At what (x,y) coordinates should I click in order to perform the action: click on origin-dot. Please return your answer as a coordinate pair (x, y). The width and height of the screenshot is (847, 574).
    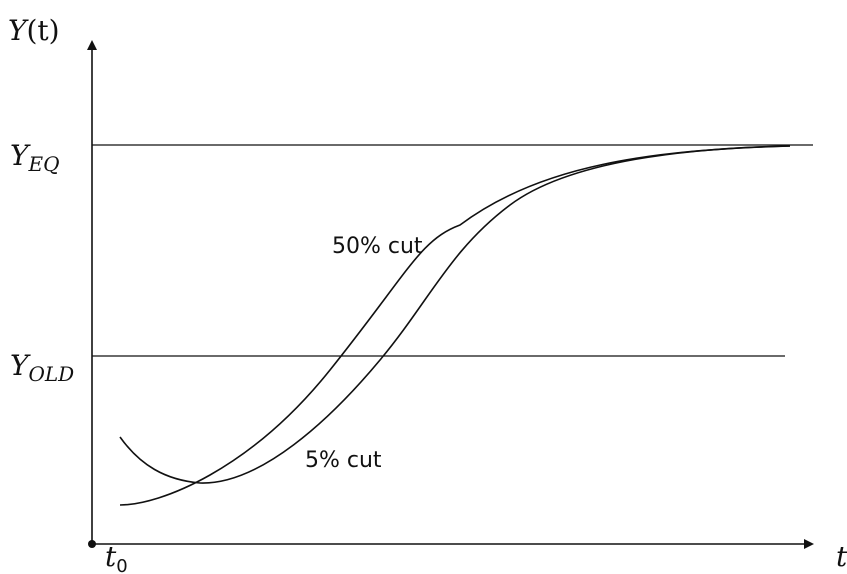
    Looking at the image, I should click on (92, 544).